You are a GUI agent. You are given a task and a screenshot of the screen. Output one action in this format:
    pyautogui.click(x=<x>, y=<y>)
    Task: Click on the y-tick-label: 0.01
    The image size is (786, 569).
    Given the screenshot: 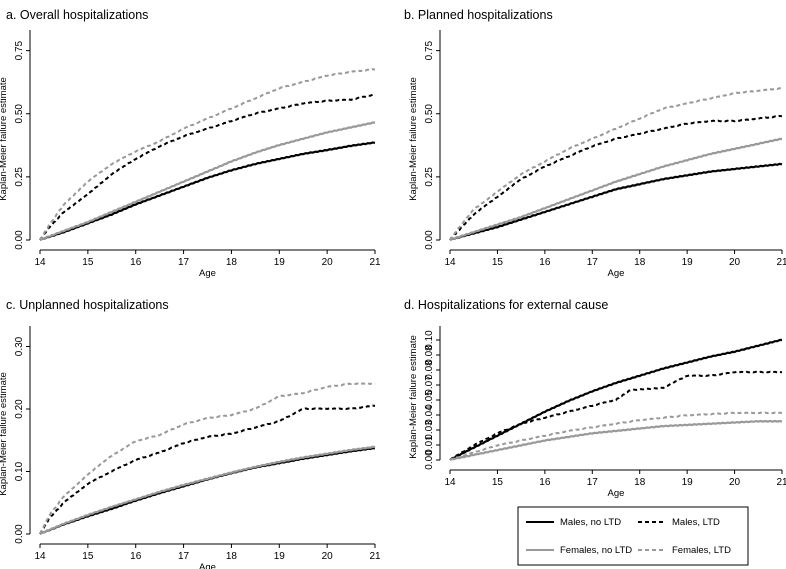 What is the action you would take?
    pyautogui.click(x=429, y=445)
    